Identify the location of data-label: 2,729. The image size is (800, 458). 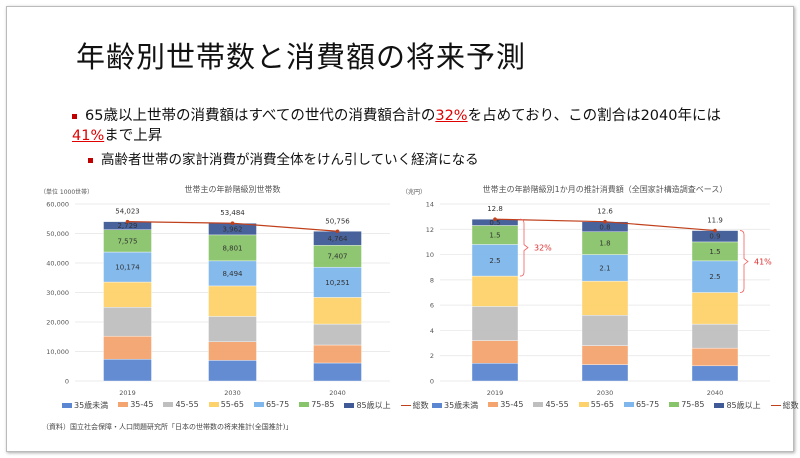
(127, 226).